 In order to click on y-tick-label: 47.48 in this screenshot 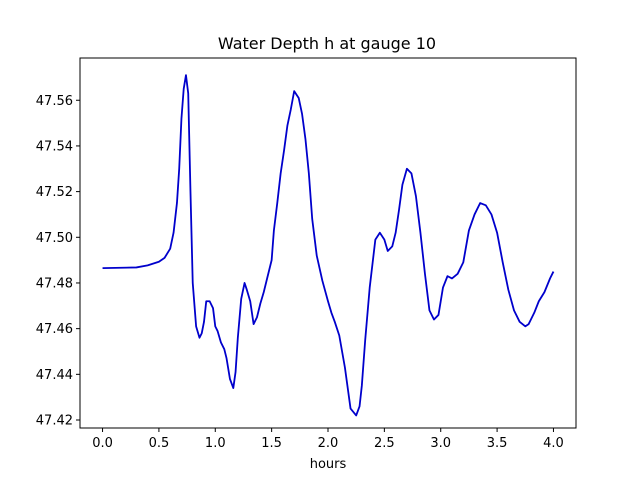, I will do `click(54, 283)`.